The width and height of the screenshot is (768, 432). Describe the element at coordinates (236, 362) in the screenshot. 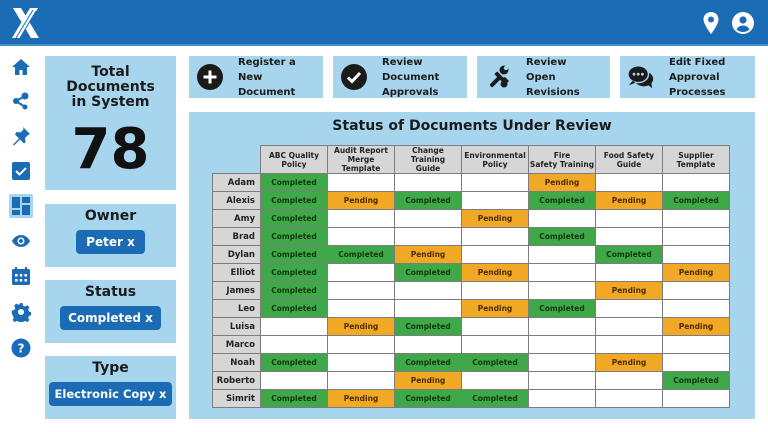

I see `row-header-name: Noah` at that location.